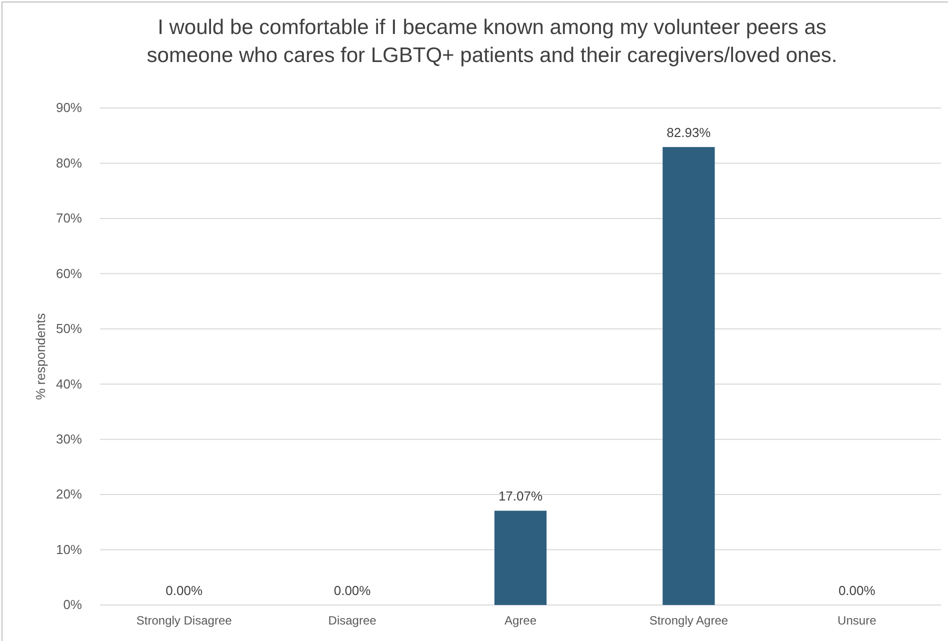  Describe the element at coordinates (69, 438) in the screenshot. I see `y-tick-label: 30%` at that location.